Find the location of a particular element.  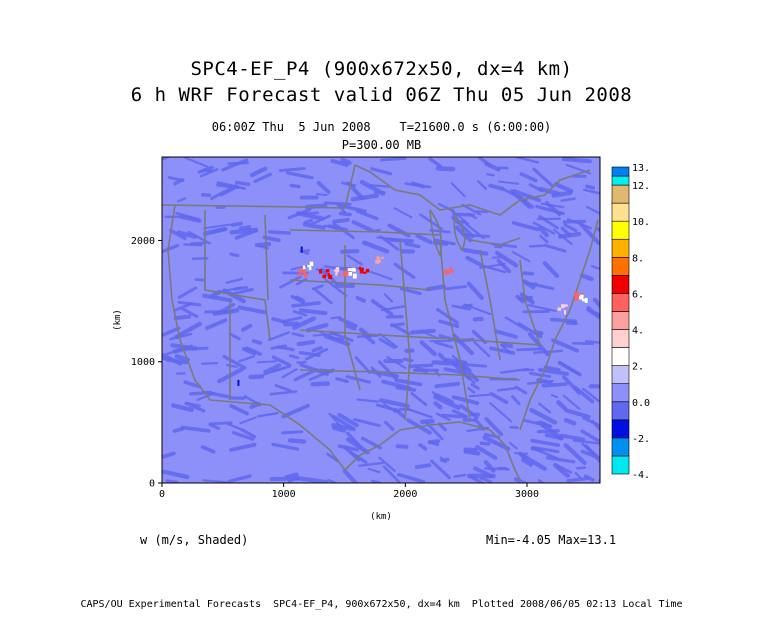

colorbar-tick-label: 6. is located at coordinates (638, 294).